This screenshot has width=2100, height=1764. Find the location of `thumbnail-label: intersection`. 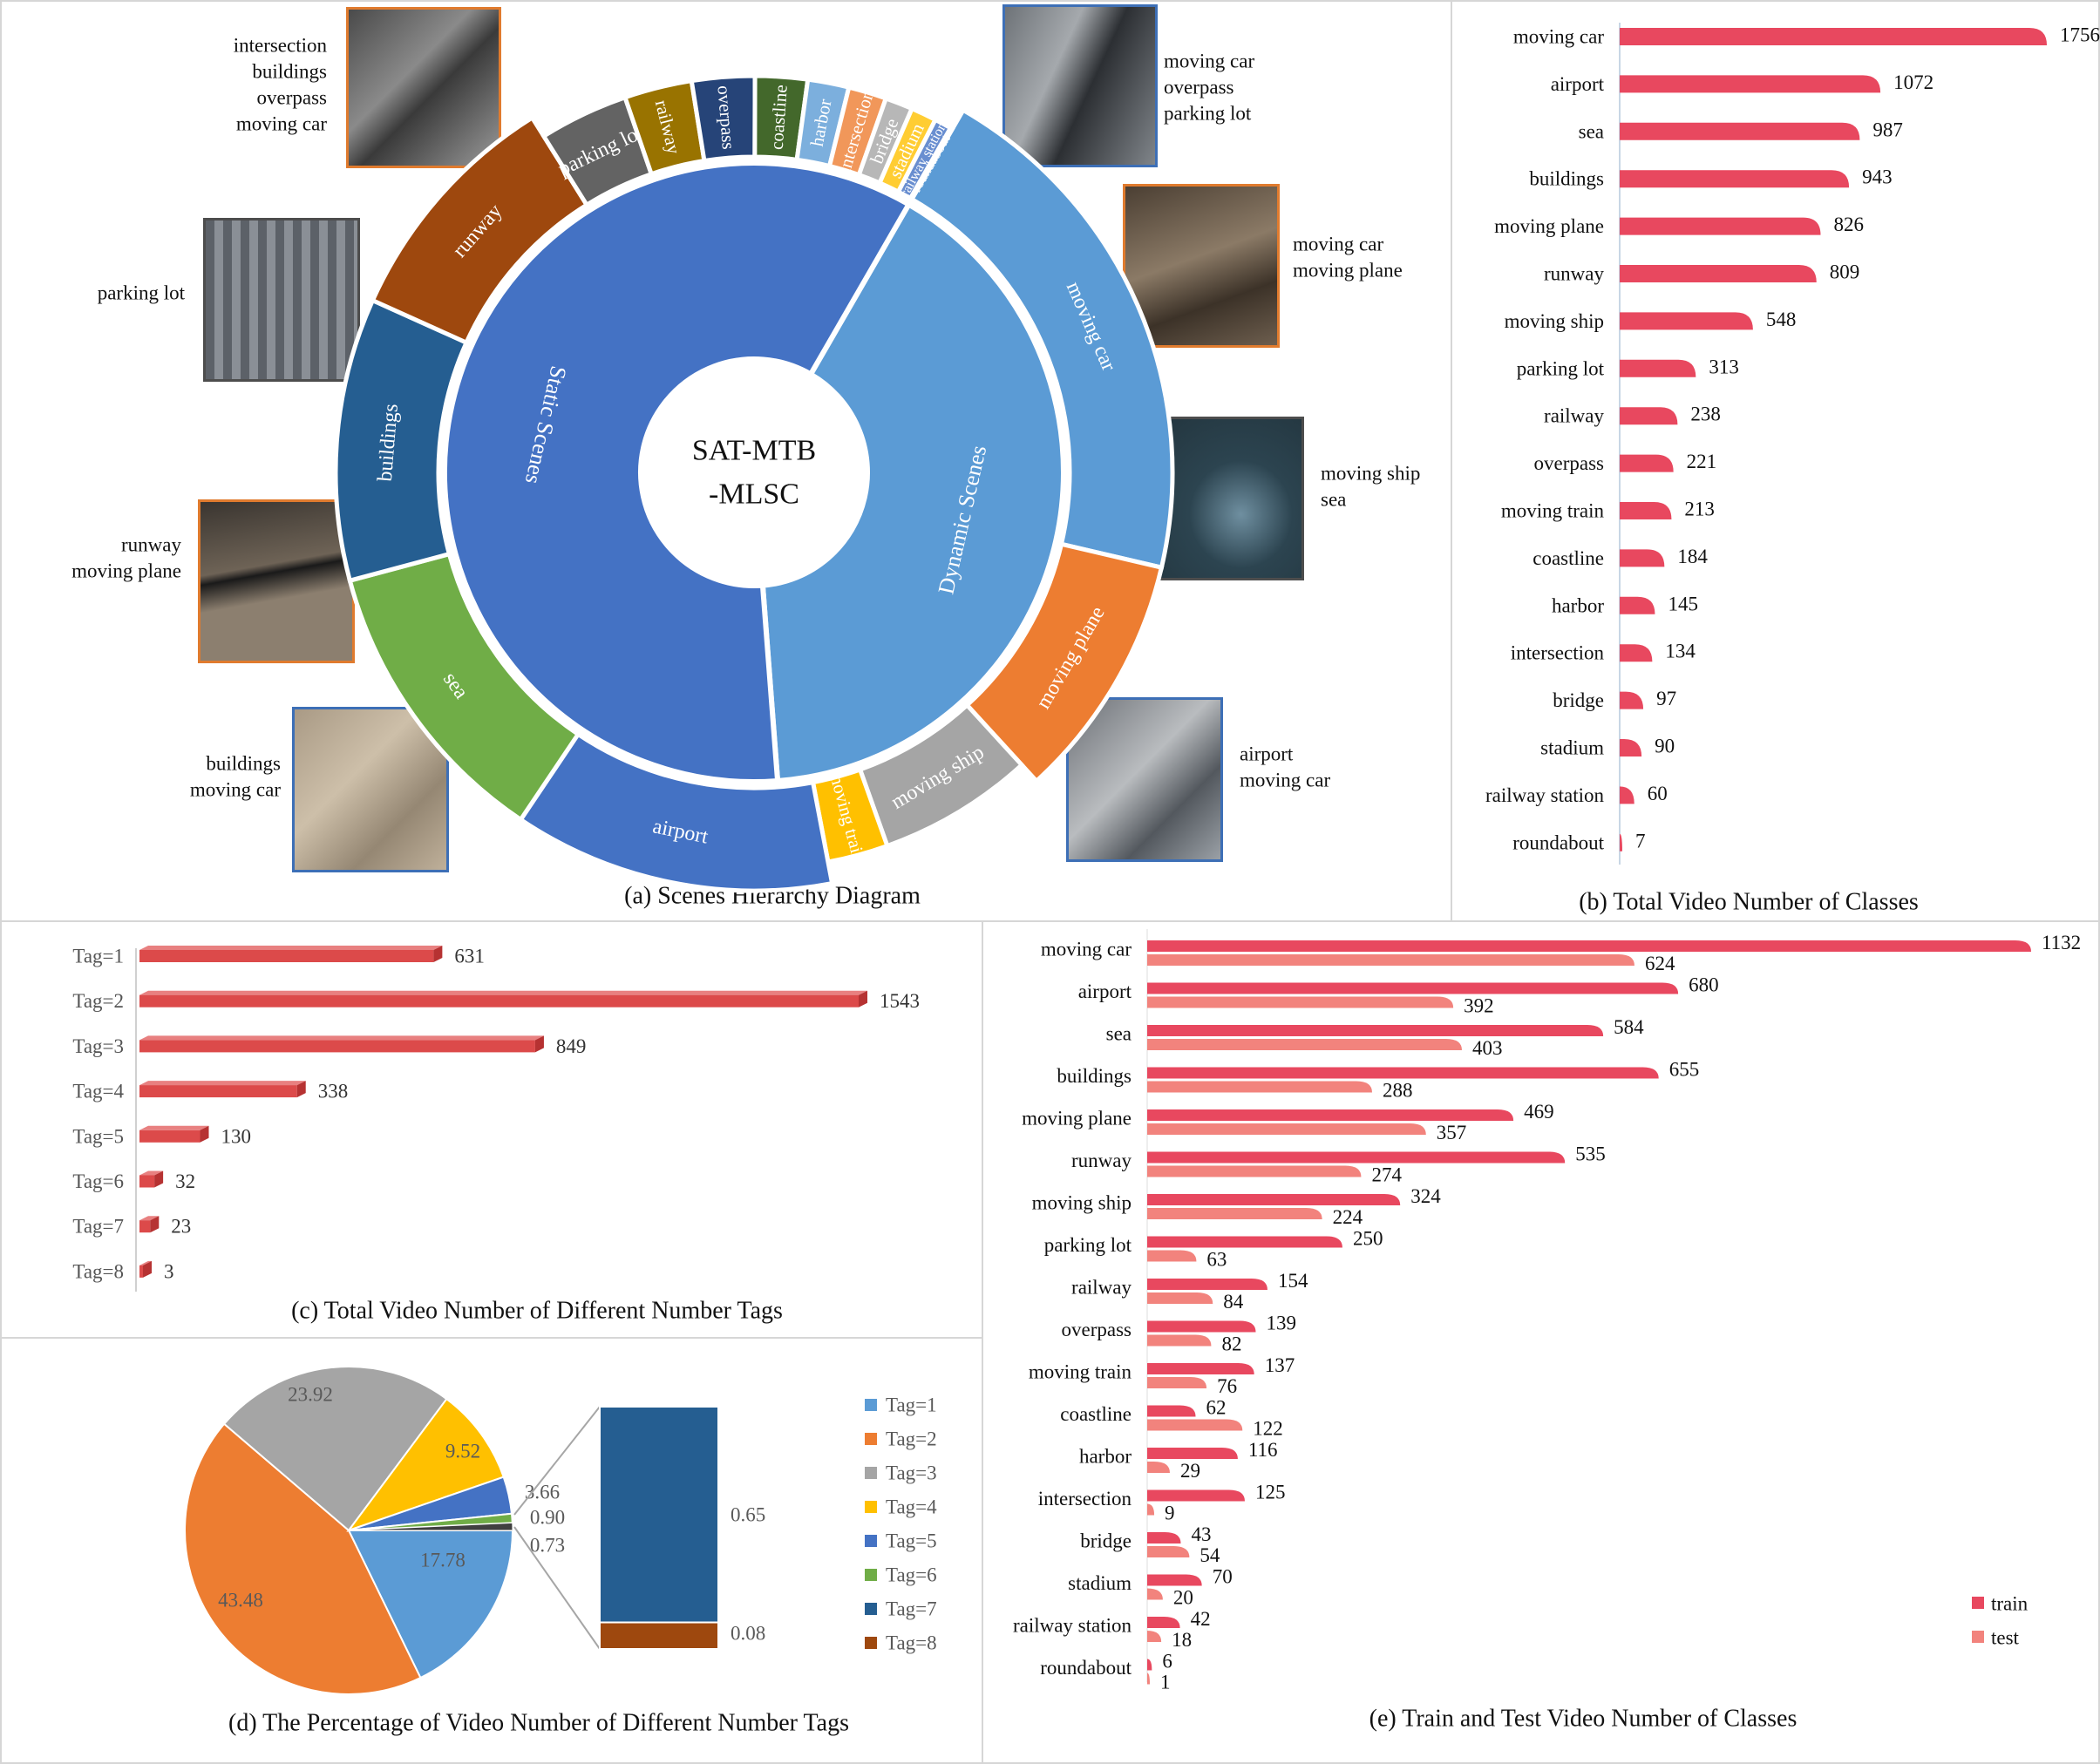

thumbnail-label: intersection is located at coordinates (281, 46).